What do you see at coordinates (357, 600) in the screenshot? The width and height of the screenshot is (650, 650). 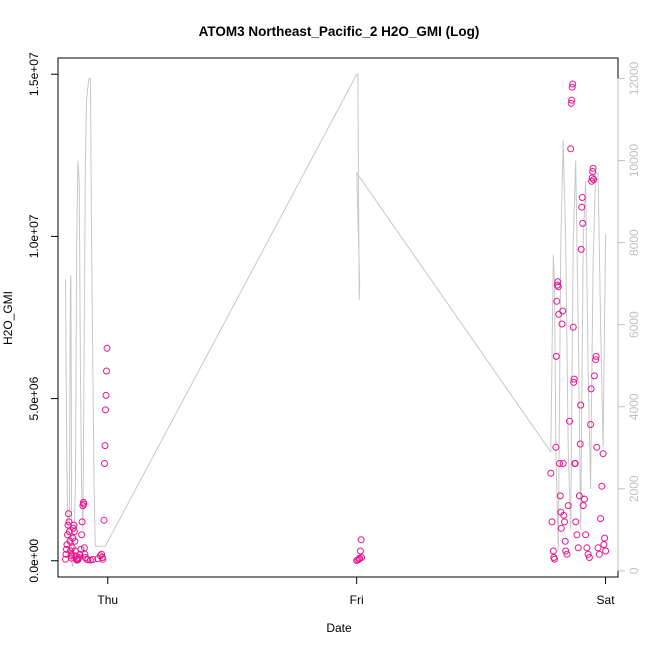 I see `x-tick-label: Fri` at bounding box center [357, 600].